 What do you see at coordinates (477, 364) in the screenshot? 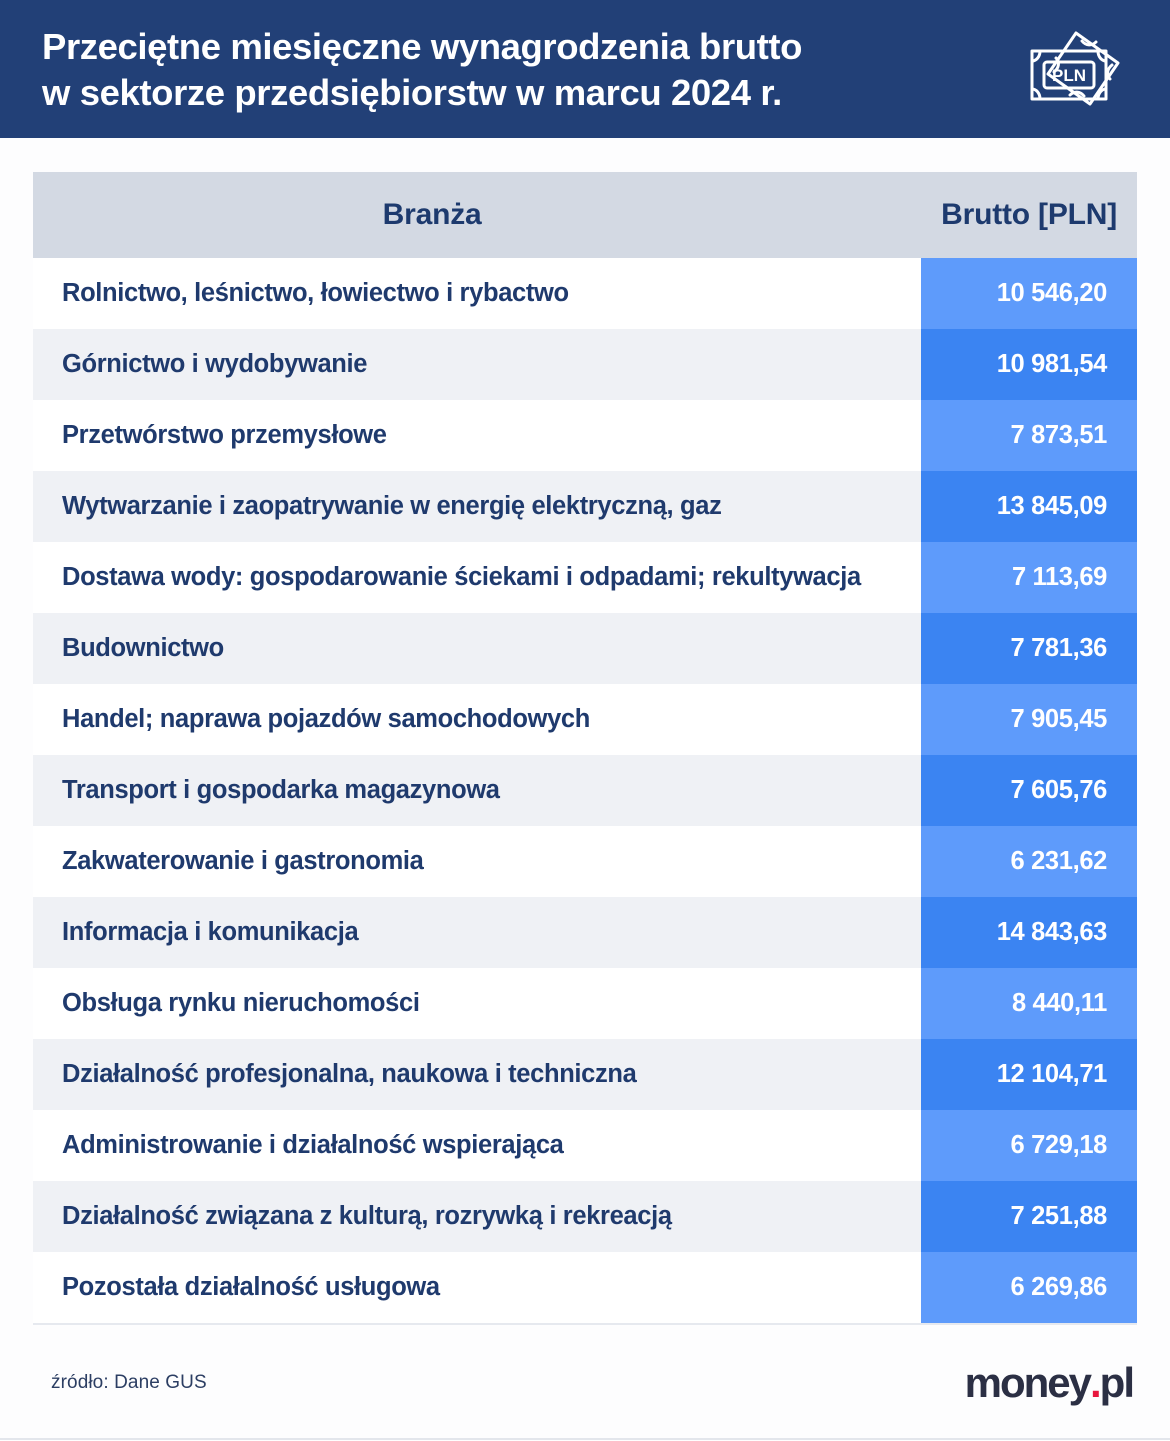
I see `cell-branch: Górnictwo i wydobywanie` at bounding box center [477, 364].